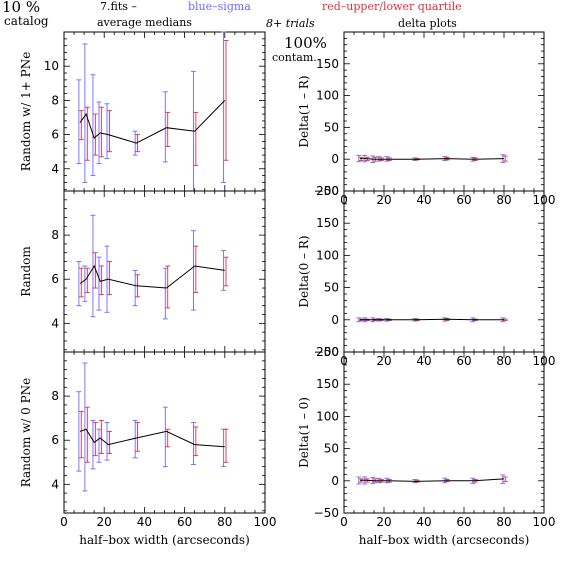 This screenshot has width=574, height=574. Describe the element at coordinates (294, 57) in the screenshot. I see `header-contam: contam.` at that location.